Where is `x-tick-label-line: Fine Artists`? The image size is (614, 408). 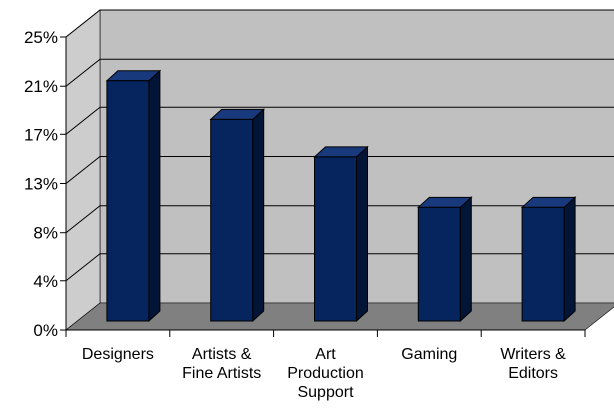 x-tick-label-line: Fine Artists is located at coordinates (221, 373).